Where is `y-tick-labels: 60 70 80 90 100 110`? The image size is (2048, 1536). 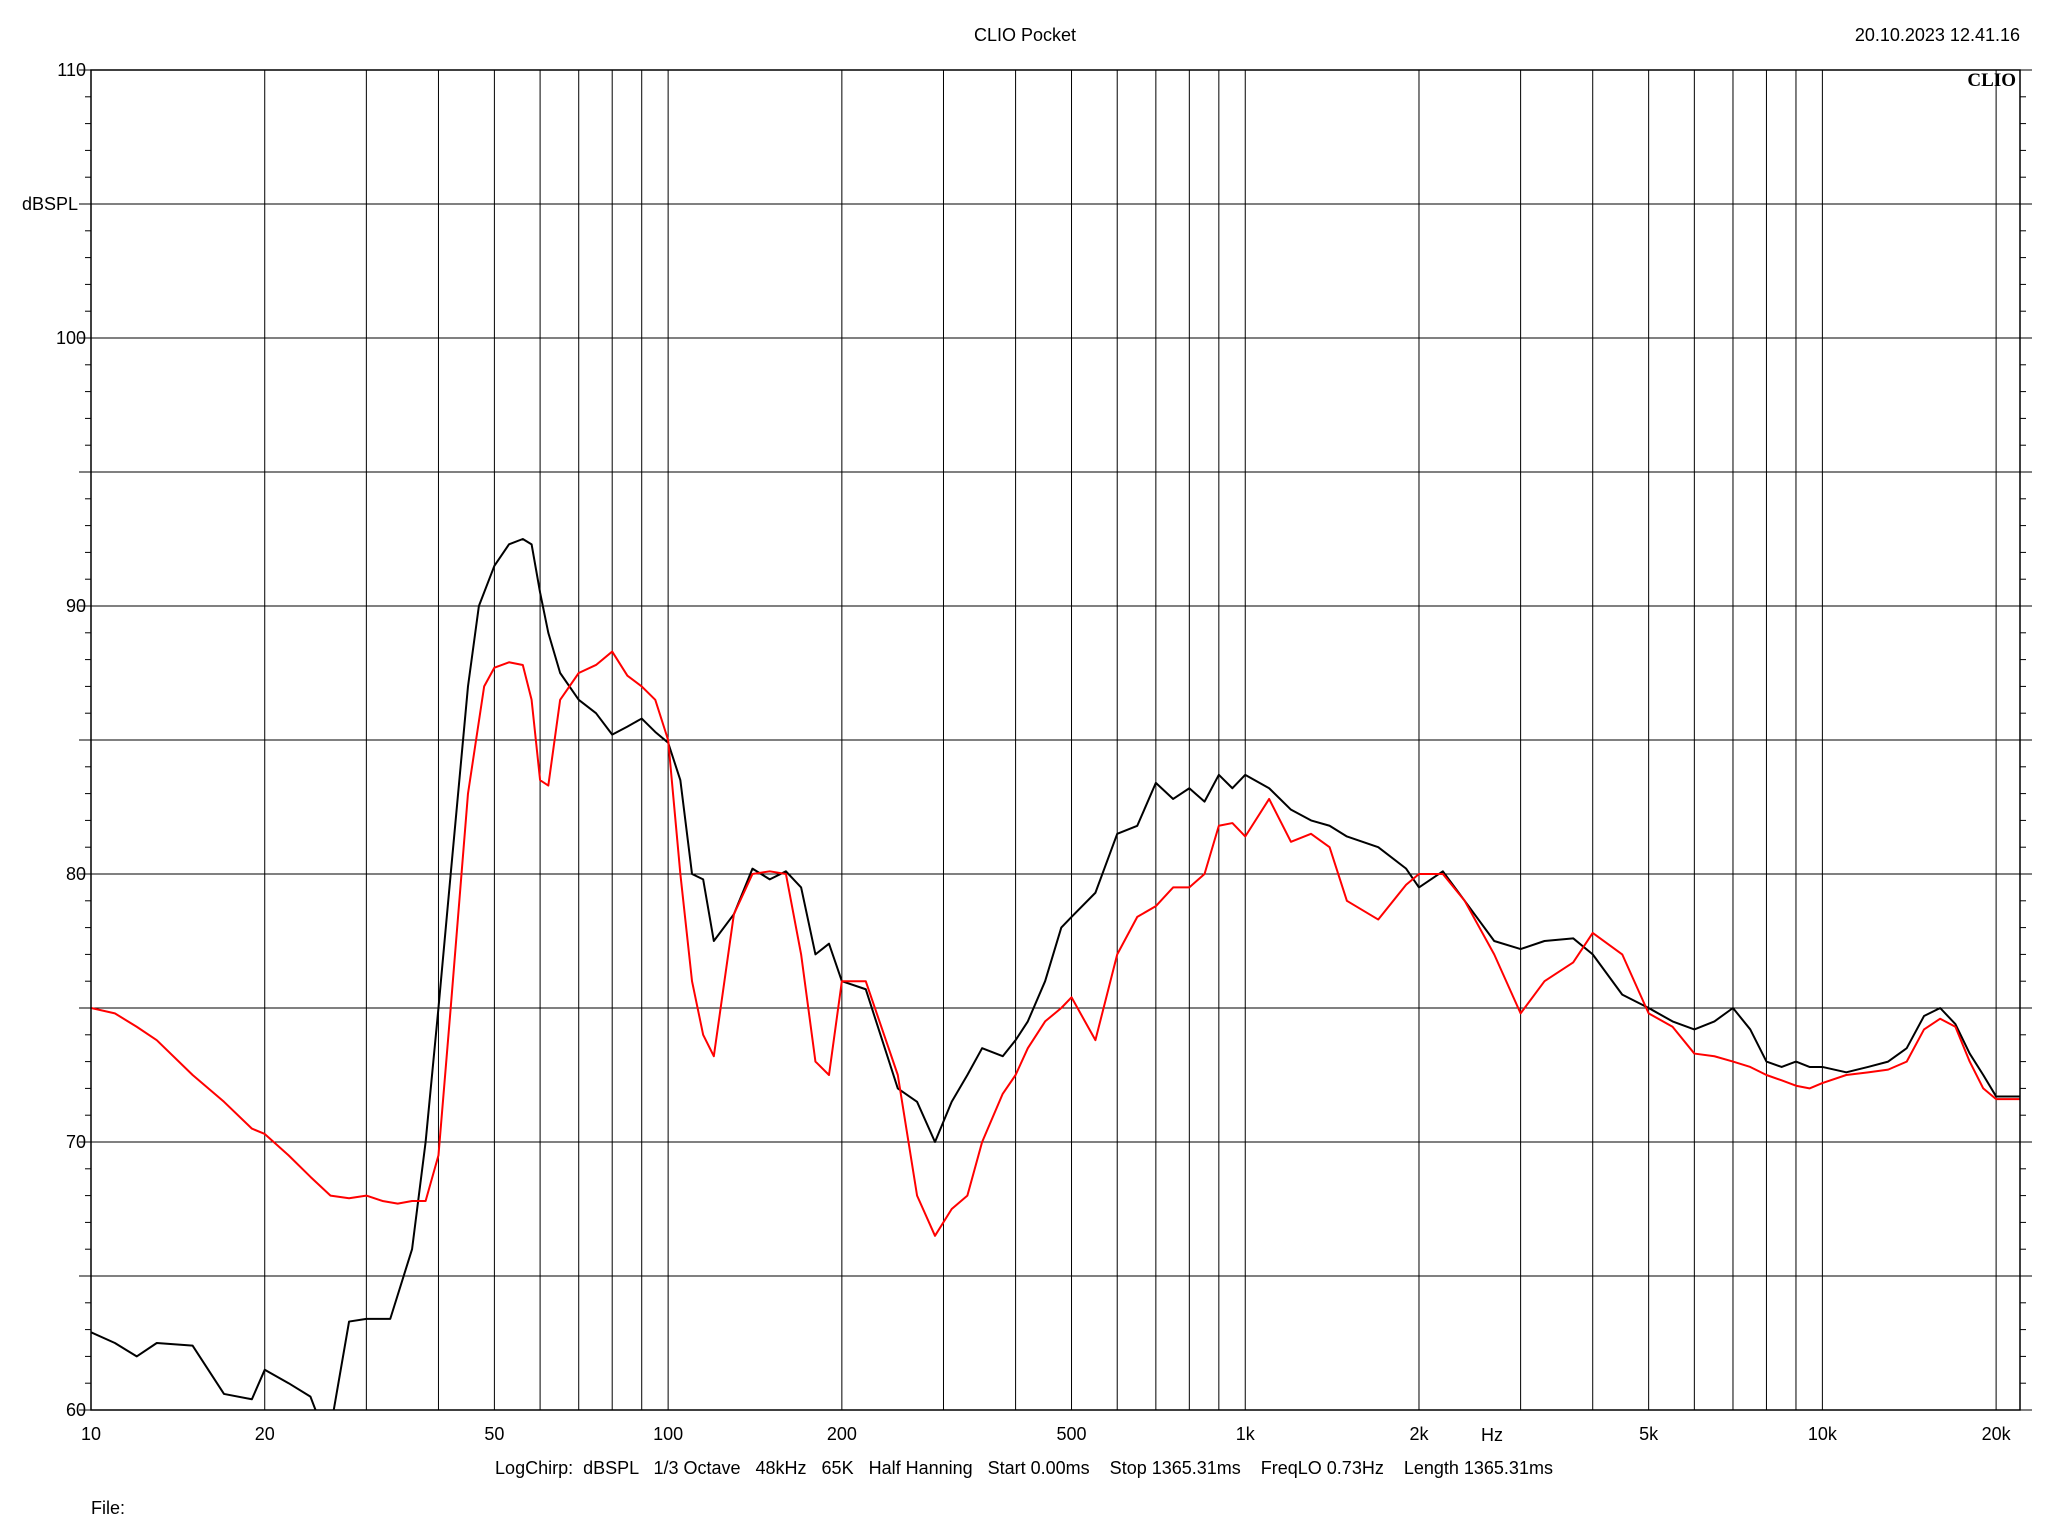 y-tick-labels: 60 70 80 90 100 110 is located at coordinates (71, 740).